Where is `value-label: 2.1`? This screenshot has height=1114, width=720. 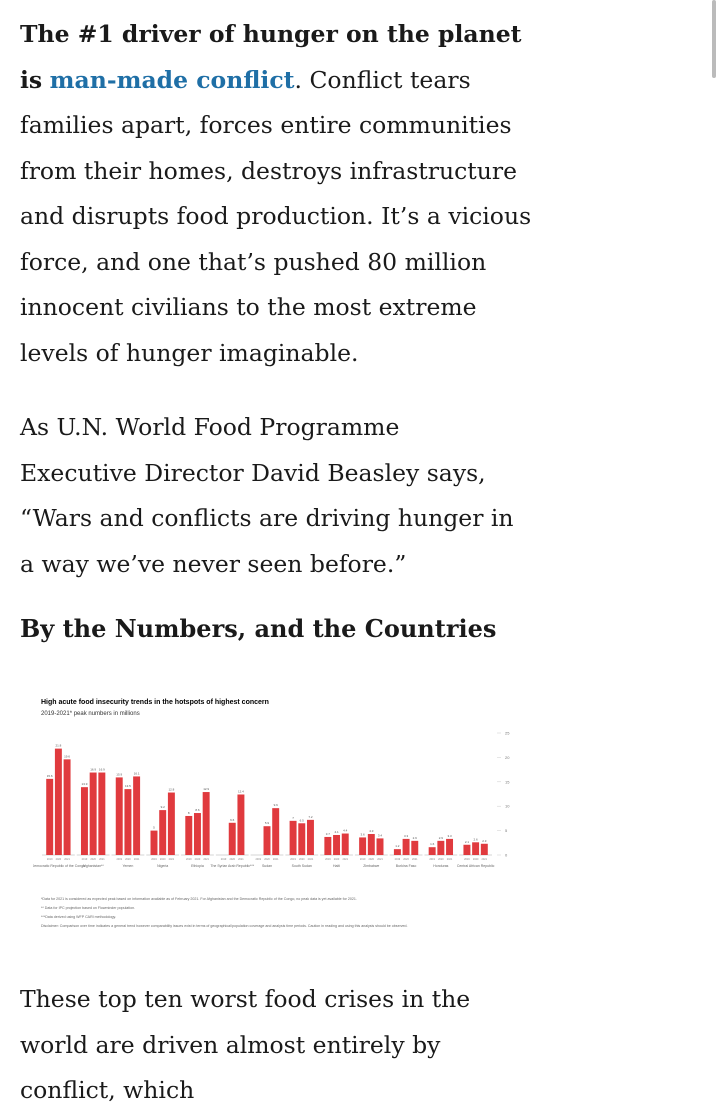 value-label: 2.1 is located at coordinates (467, 842).